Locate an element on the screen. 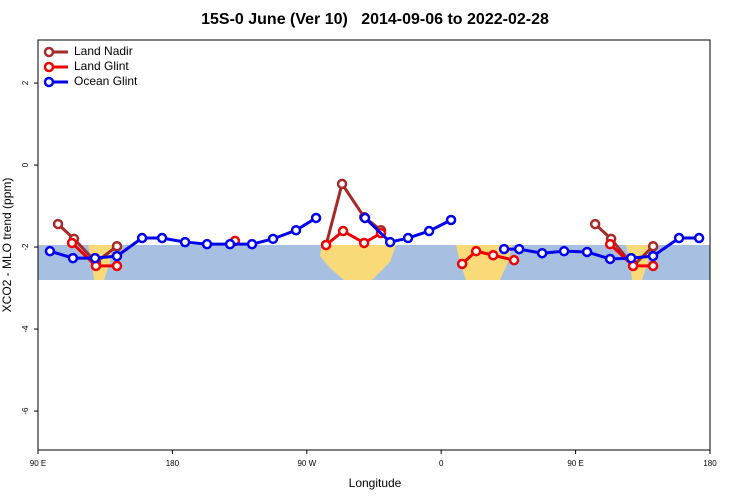 The image size is (750, 500). y-tick-label: 2 is located at coordinates (25, 82).